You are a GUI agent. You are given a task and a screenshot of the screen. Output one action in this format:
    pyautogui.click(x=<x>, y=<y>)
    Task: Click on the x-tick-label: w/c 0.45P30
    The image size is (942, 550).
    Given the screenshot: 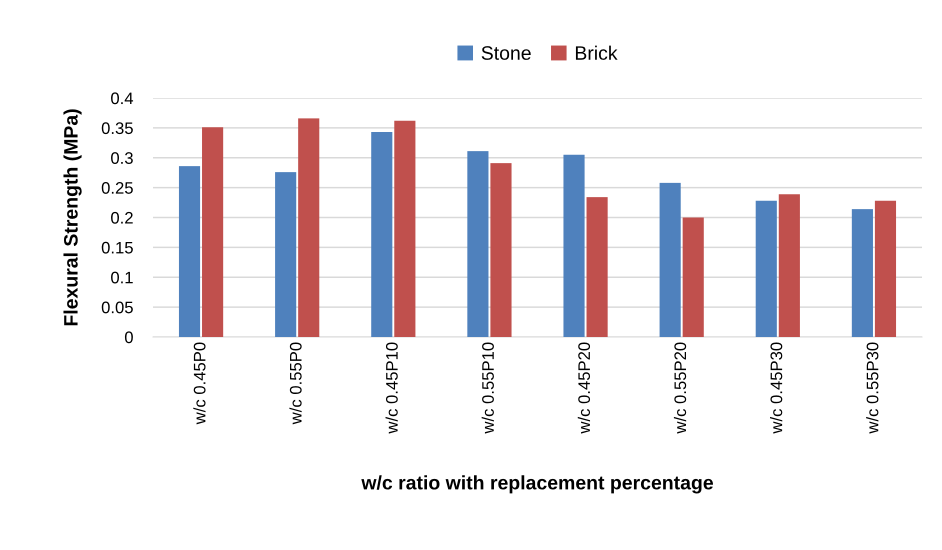 What is the action you would take?
    pyautogui.click(x=776, y=388)
    